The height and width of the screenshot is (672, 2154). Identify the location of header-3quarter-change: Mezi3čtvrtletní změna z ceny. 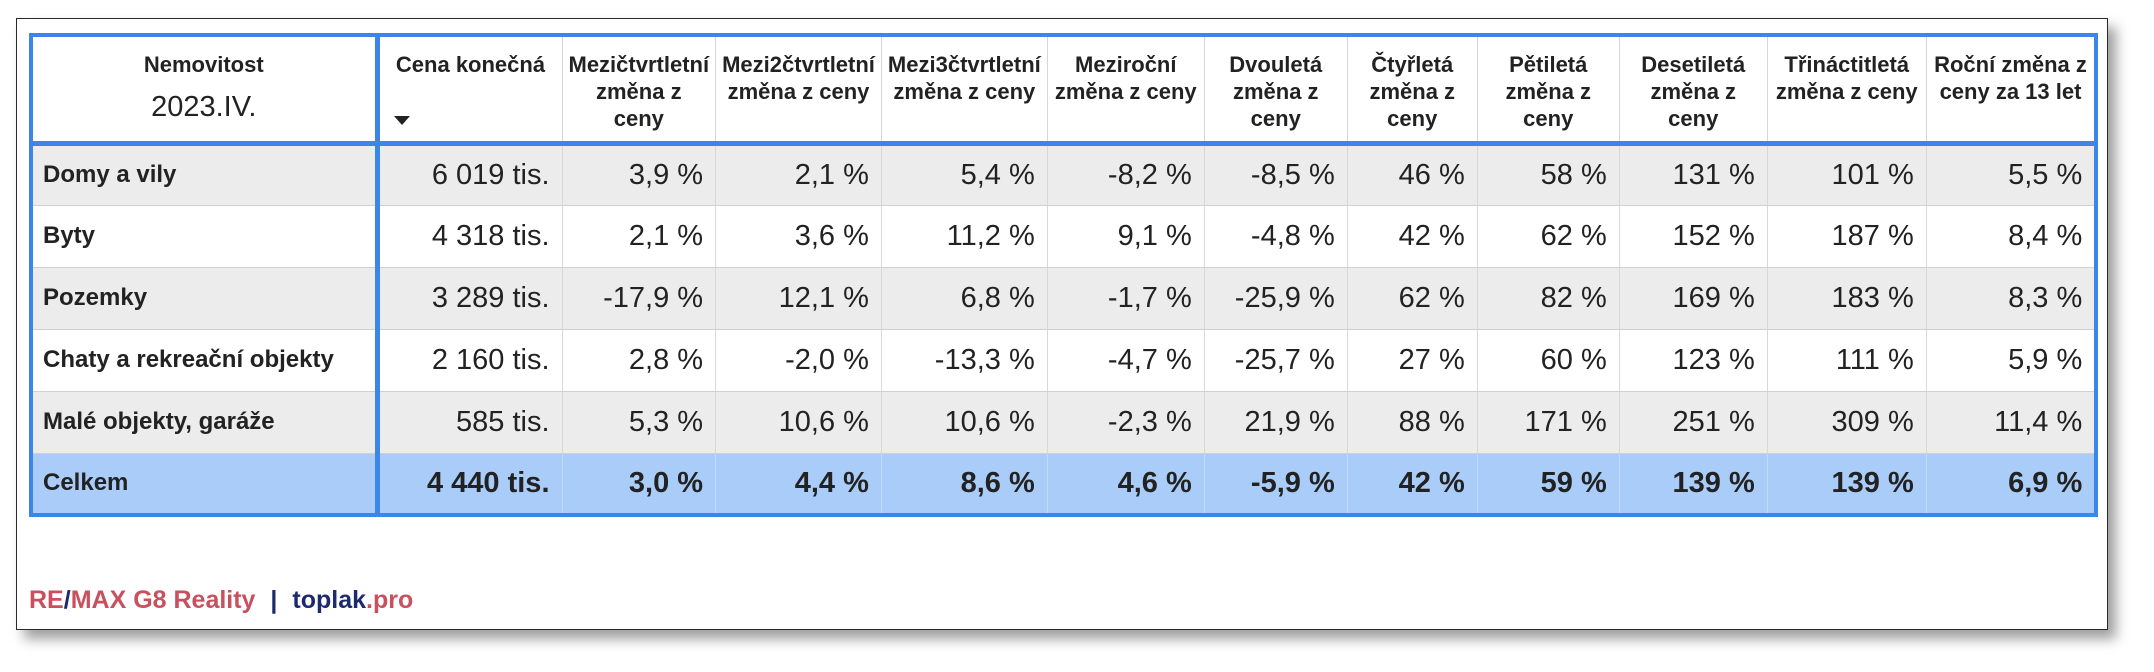
(964, 90).